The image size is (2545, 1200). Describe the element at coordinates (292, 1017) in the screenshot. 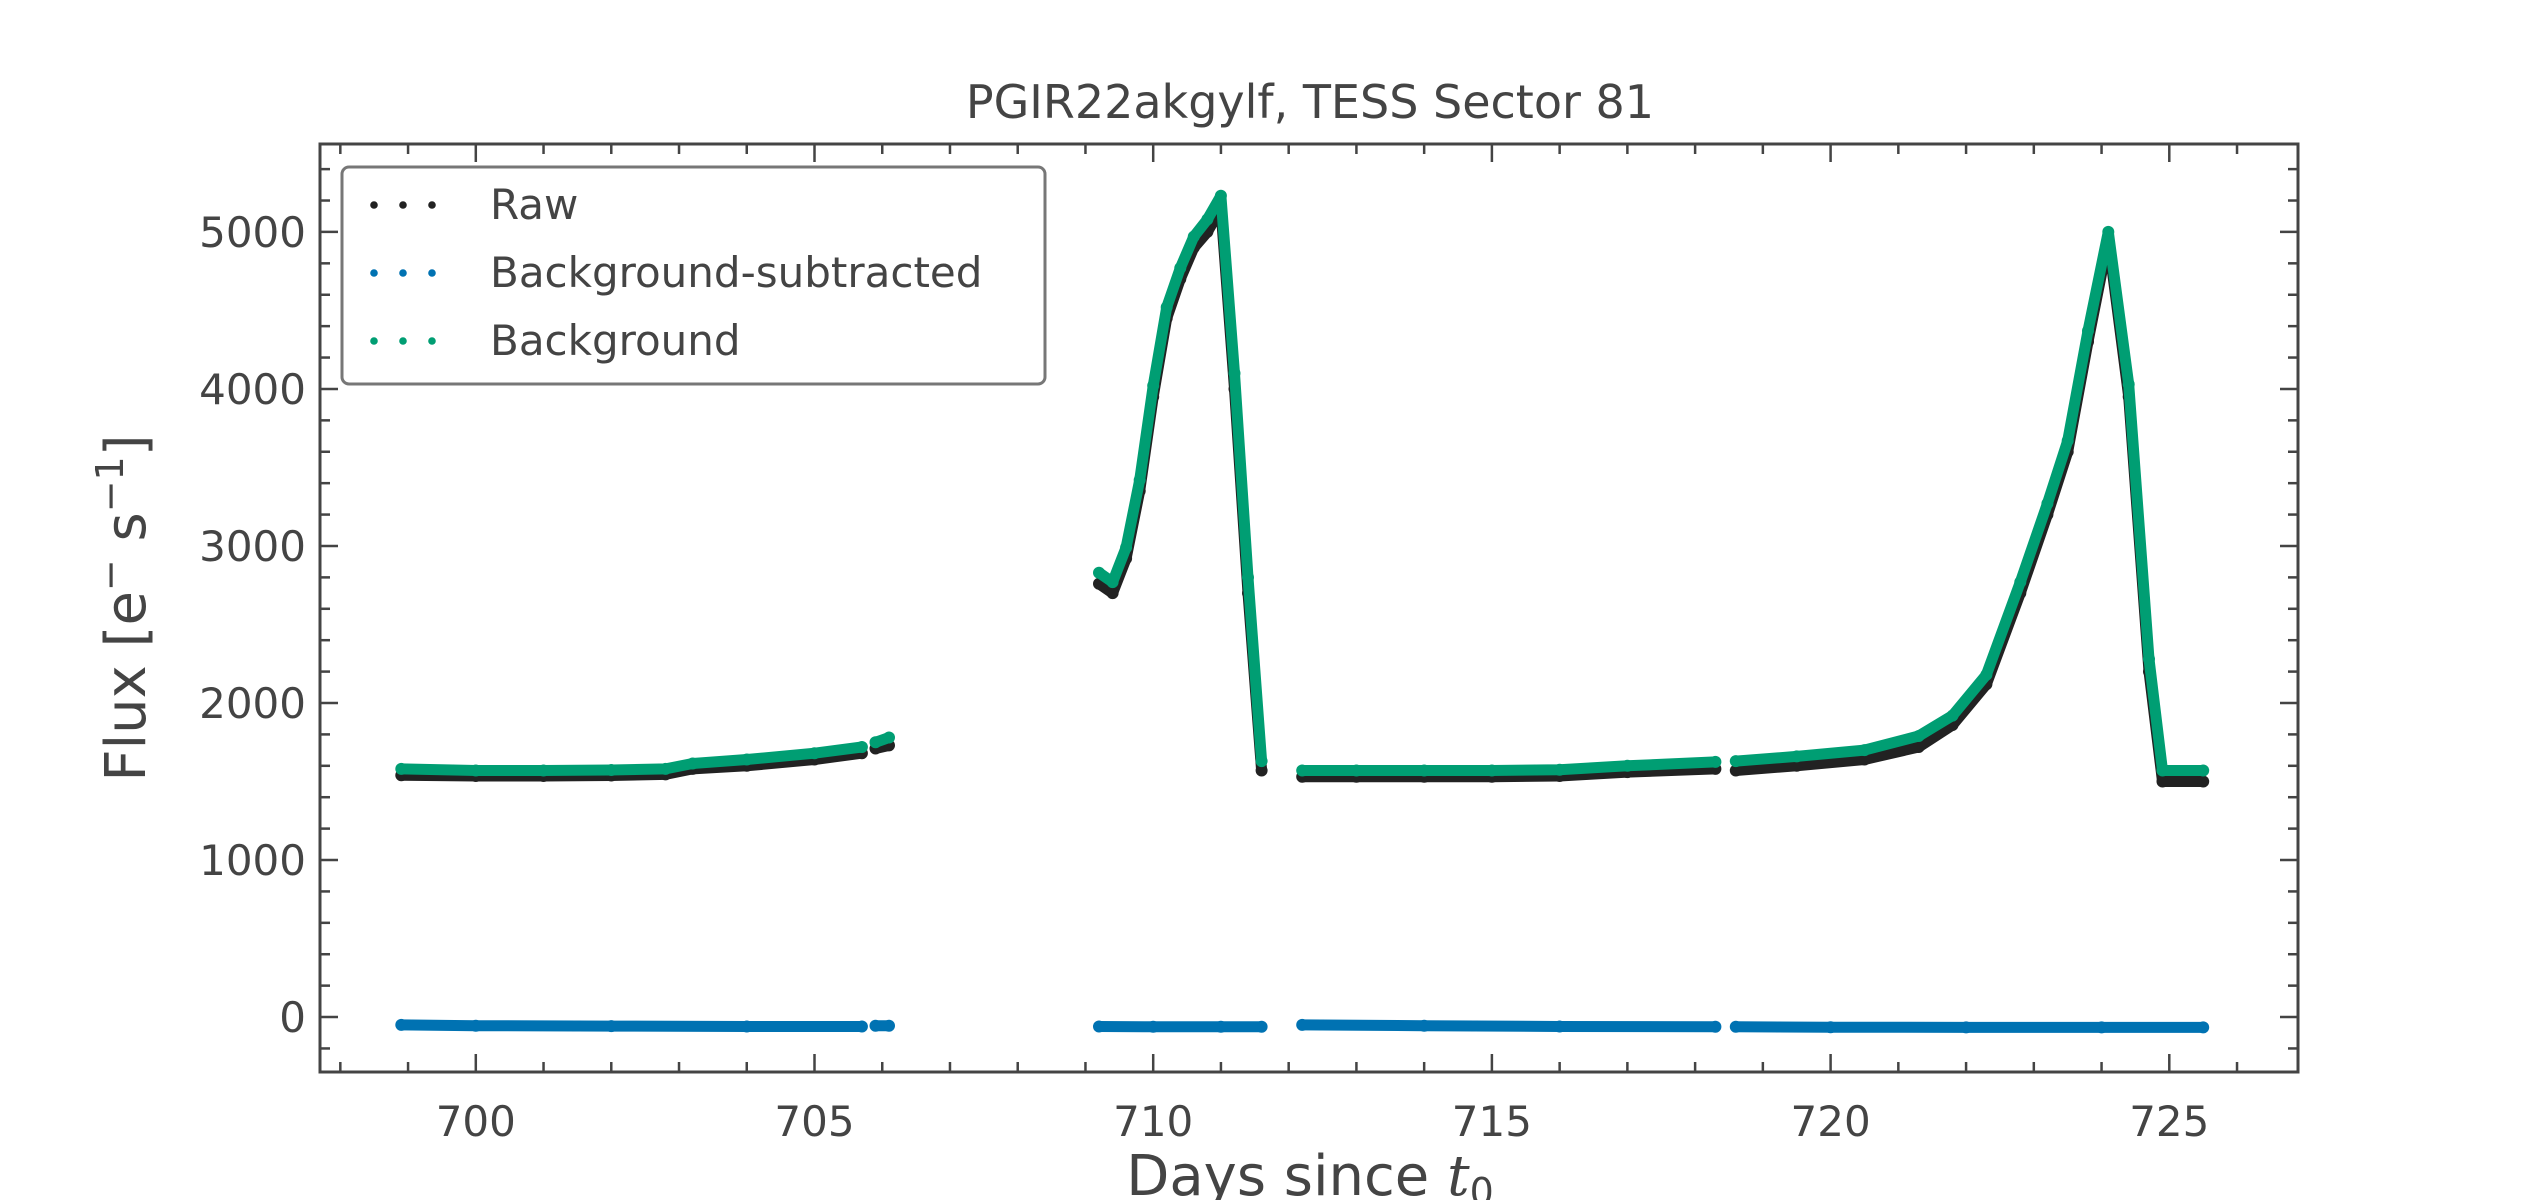

I see `y-tick-label: 0` at that location.